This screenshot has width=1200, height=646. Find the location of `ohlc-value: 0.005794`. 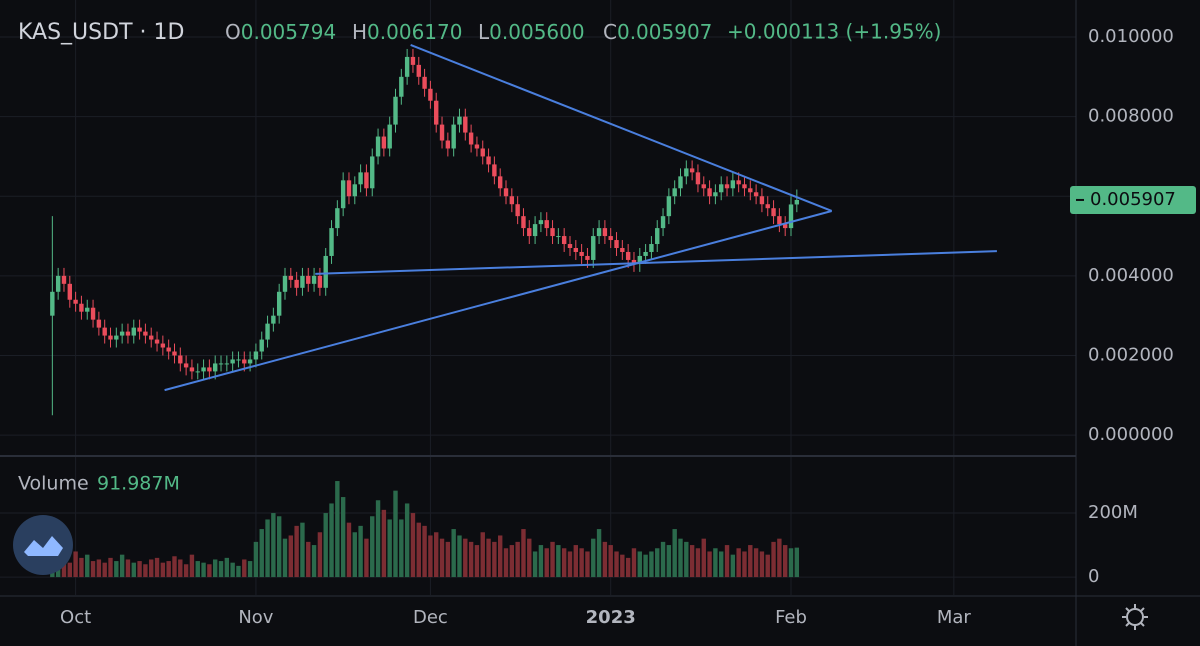

ohlc-value: 0.005794 is located at coordinates (288, 32).